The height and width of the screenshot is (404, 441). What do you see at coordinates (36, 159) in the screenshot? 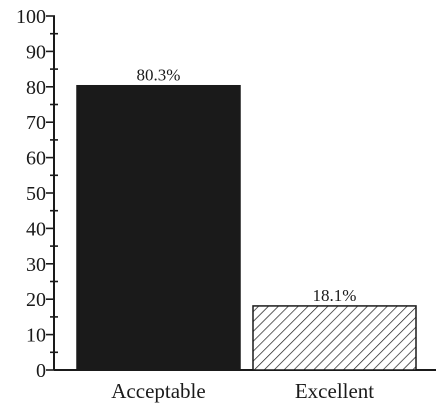
I see `y-tick-label: 60` at bounding box center [36, 159].